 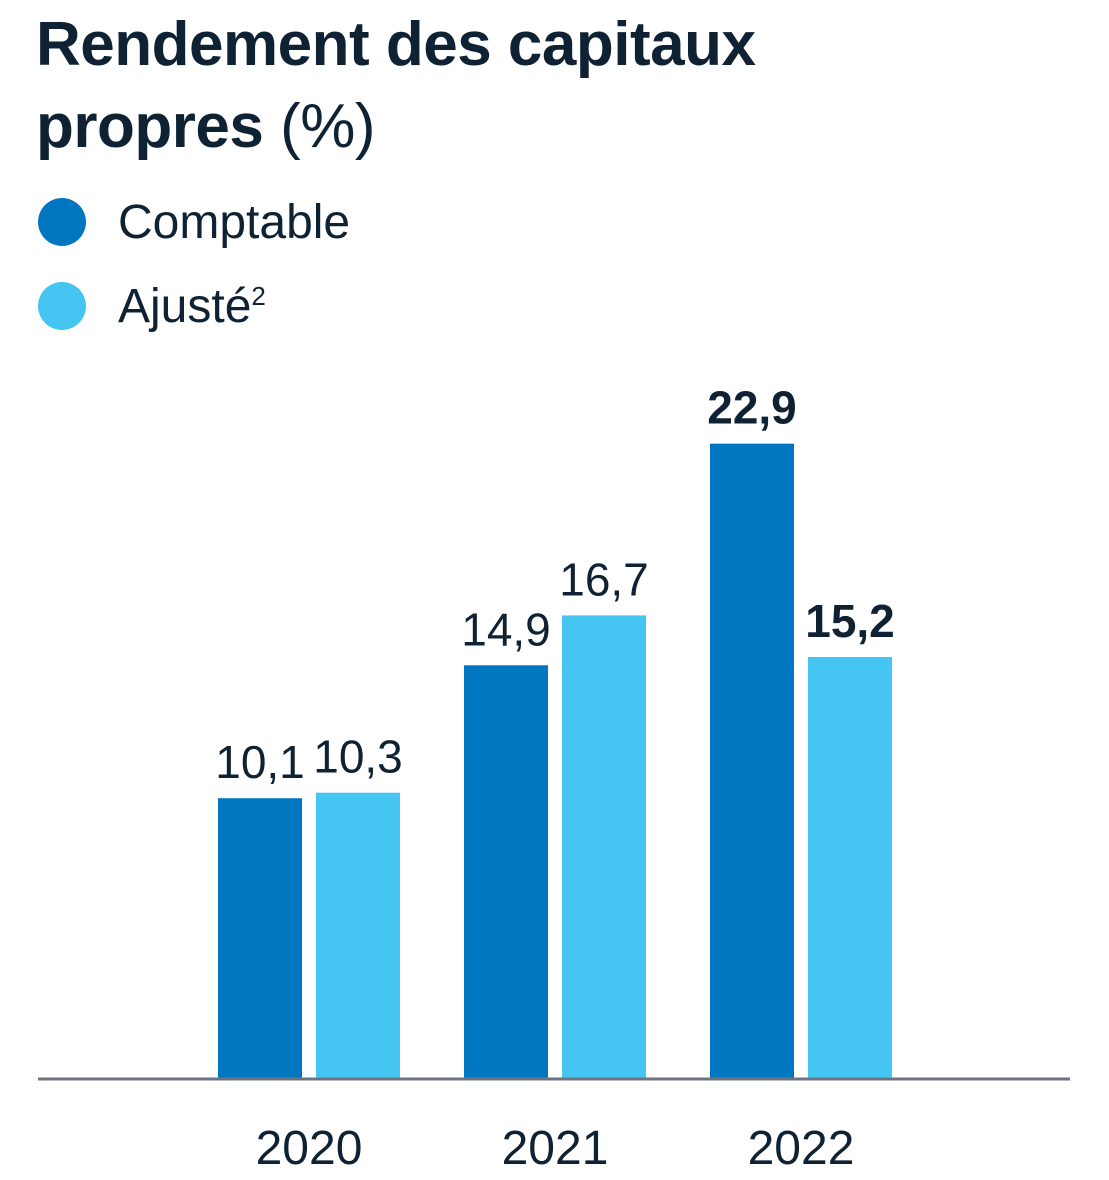 I want to click on legend-swatch-ajuste, so click(x=62, y=306).